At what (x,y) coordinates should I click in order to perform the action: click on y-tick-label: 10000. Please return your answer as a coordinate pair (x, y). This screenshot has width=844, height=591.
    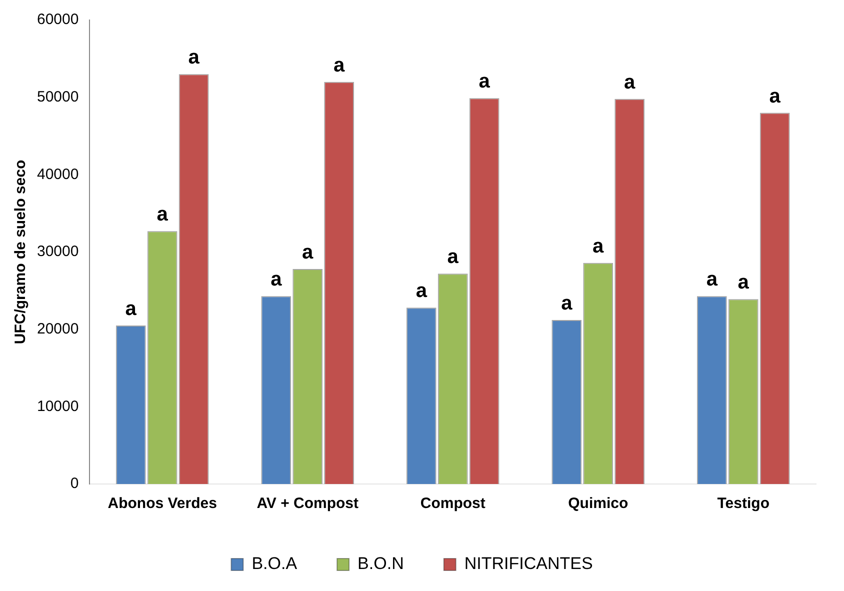
    Looking at the image, I should click on (57, 406).